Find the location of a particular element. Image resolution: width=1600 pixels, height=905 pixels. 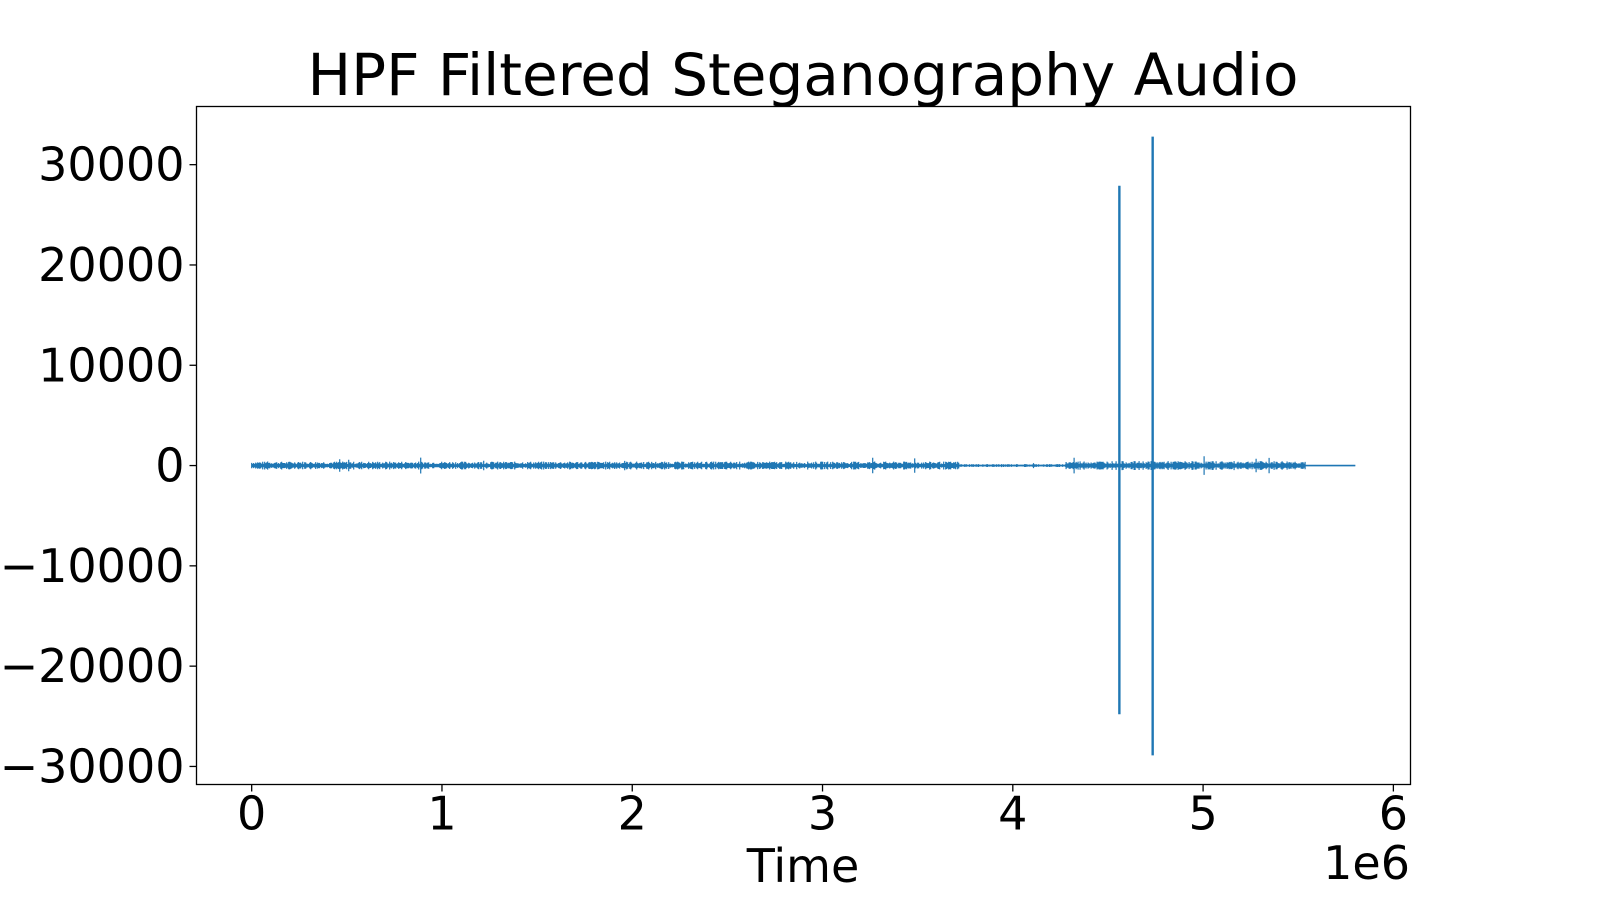

x-tick-label: 4 is located at coordinates (1012, 814).